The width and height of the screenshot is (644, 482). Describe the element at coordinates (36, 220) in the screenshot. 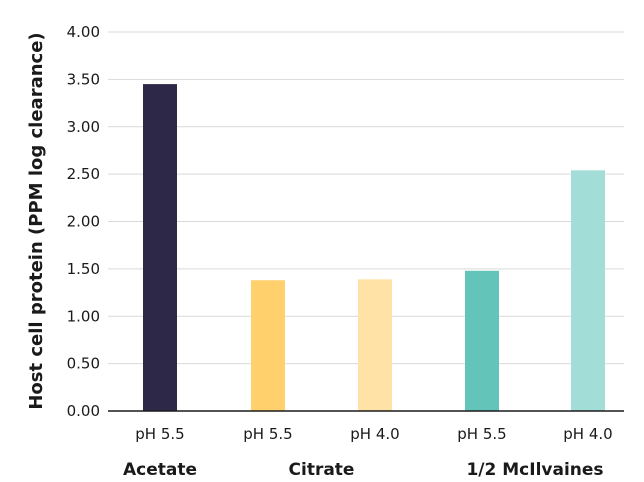

I see `y-axis-title: Host cell protein (PPM log clearance)` at that location.